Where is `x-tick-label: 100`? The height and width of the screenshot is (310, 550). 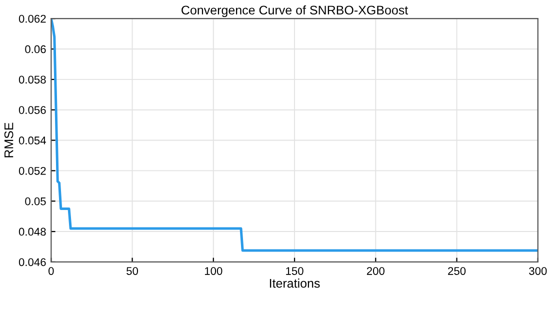 x-tick-label: 100 is located at coordinates (213, 271).